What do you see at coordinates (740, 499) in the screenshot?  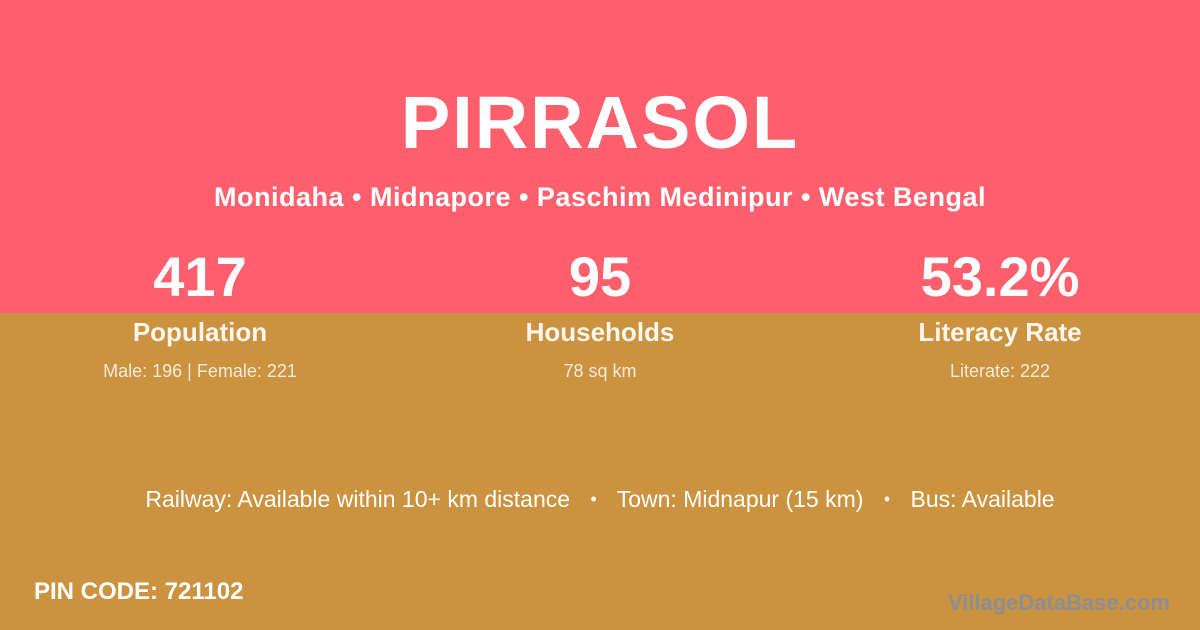 I see `nearest-town: Town: Midnapur (15 km)` at bounding box center [740, 499].